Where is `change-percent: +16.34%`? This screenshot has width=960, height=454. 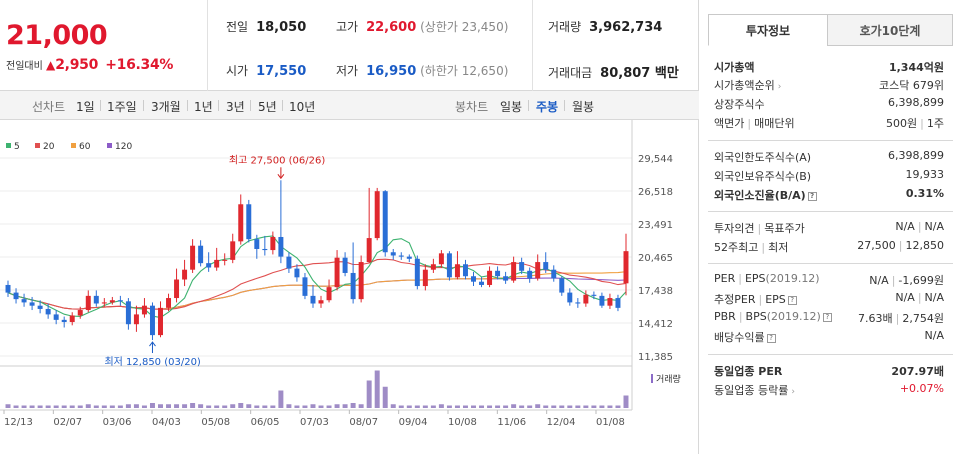
change-percent: +16.34% is located at coordinates (139, 65).